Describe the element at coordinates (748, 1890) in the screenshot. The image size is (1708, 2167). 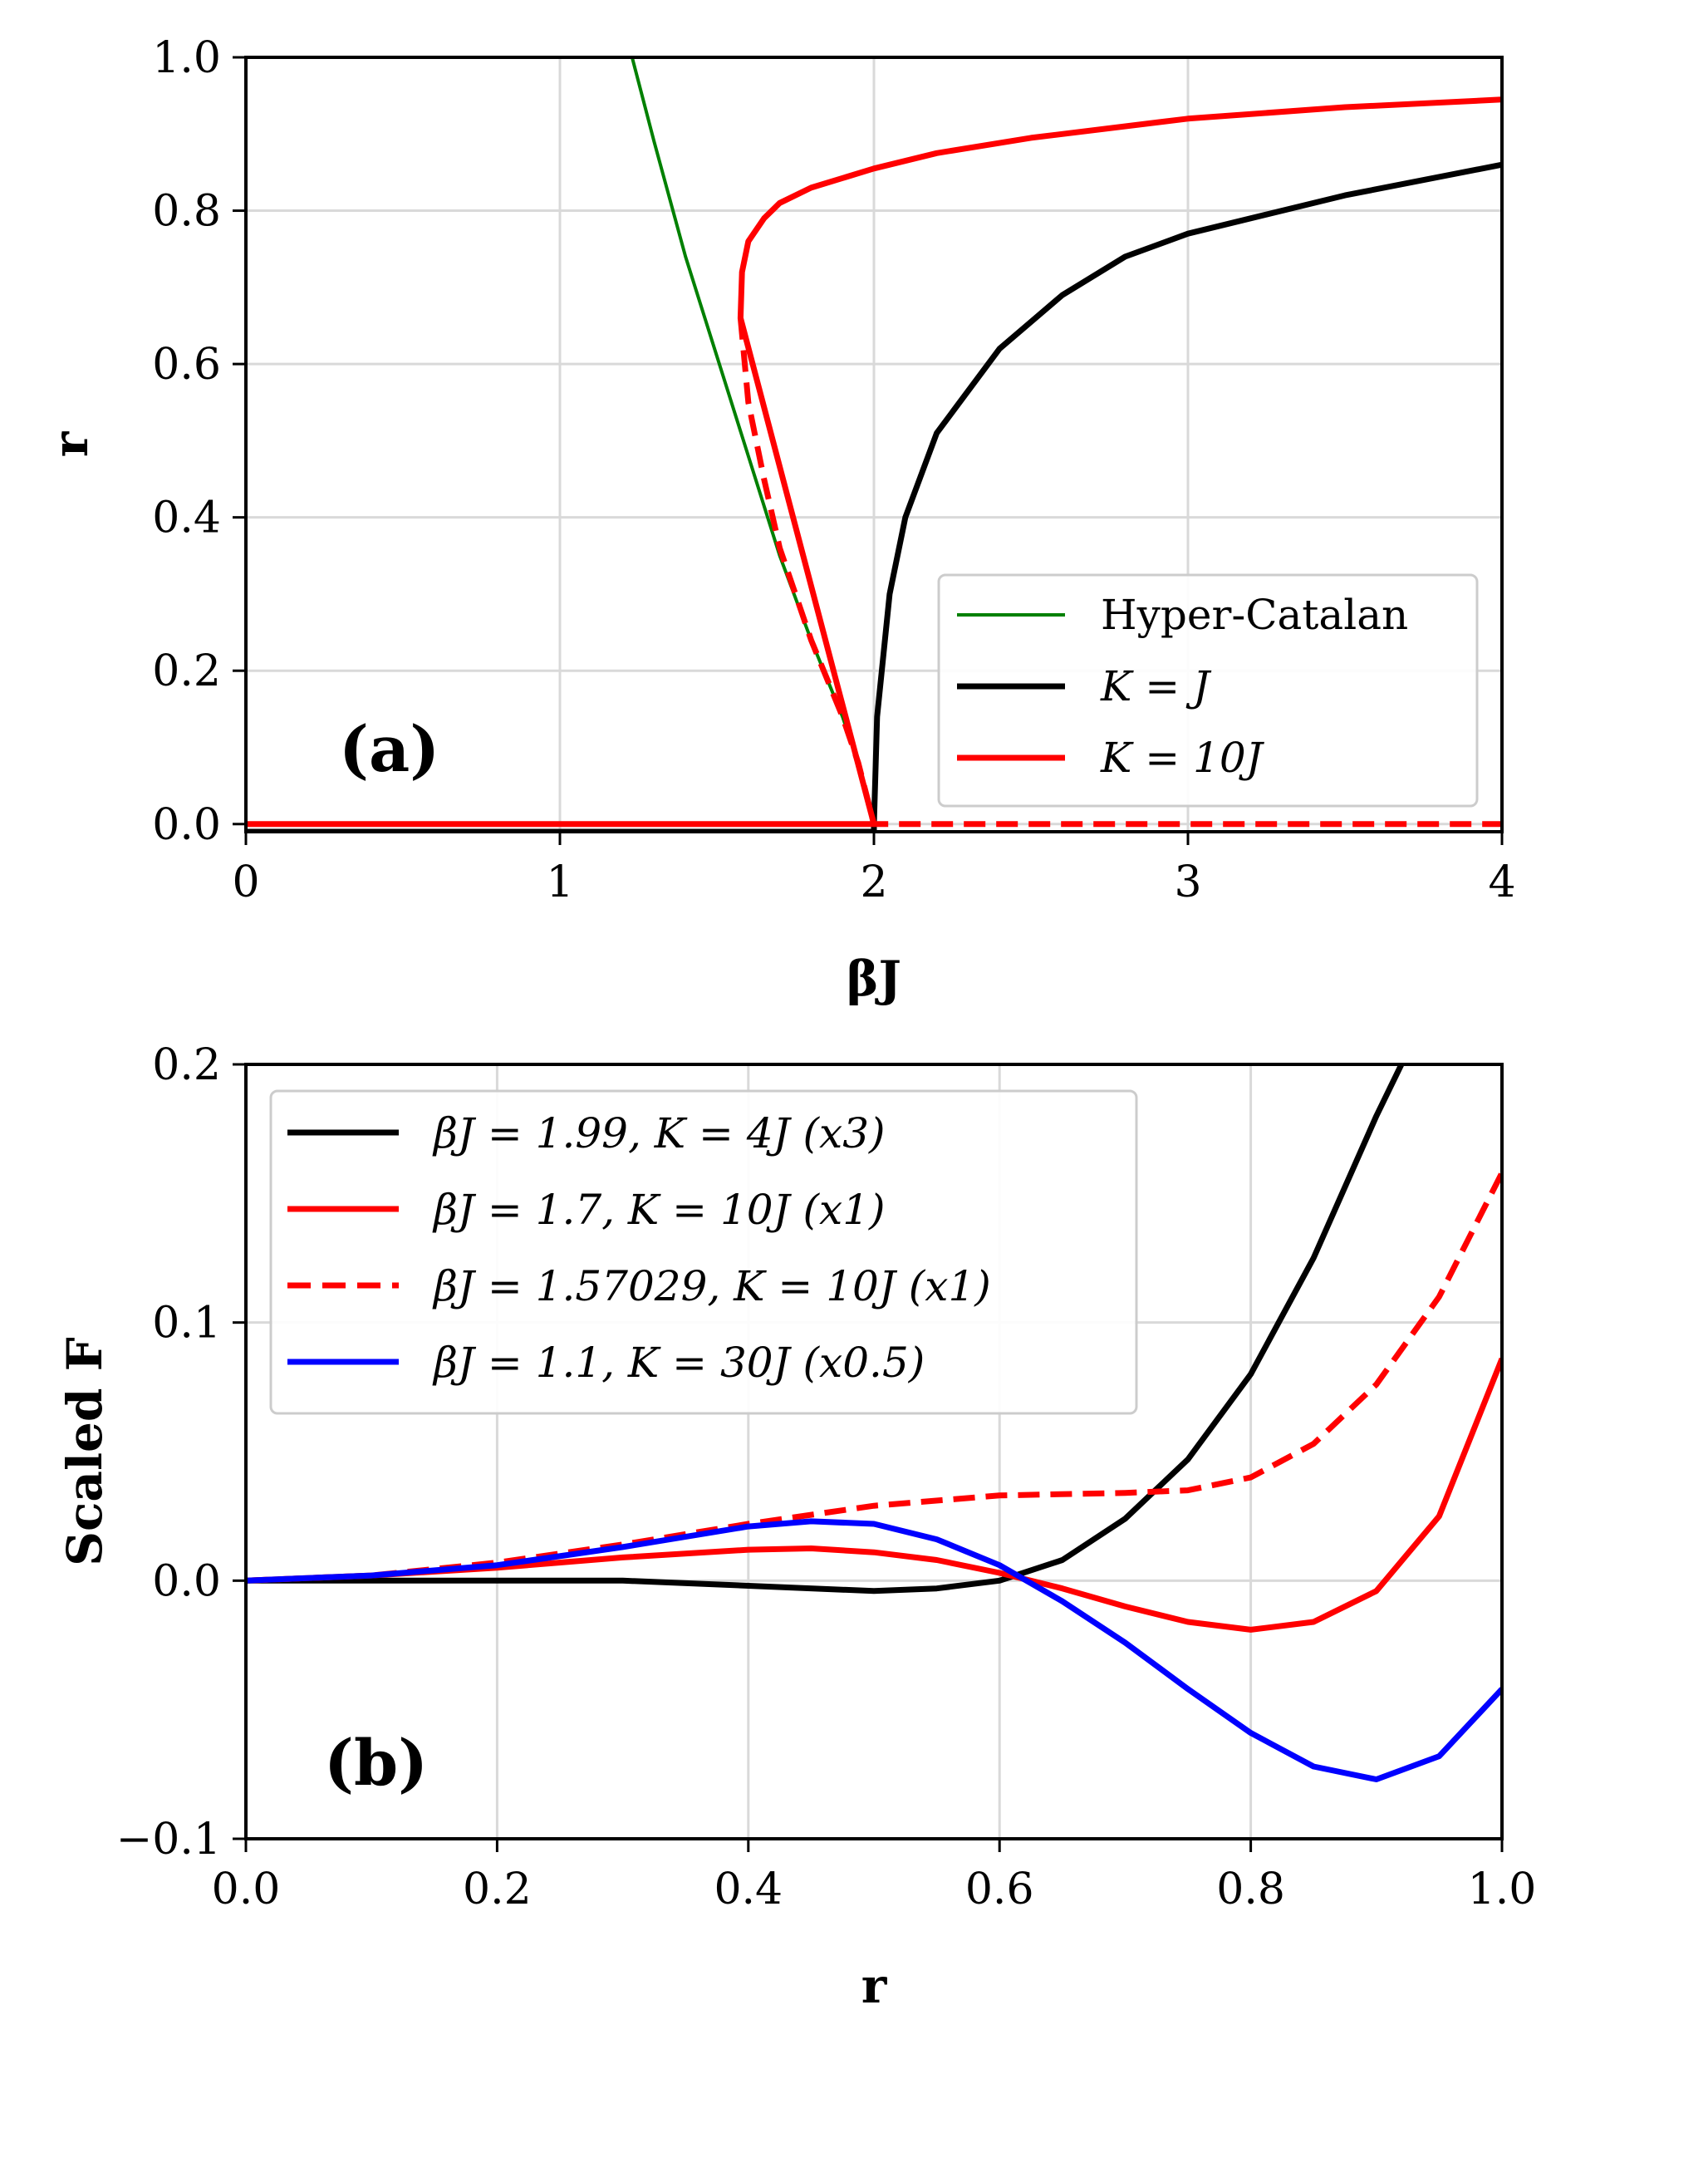
I see `x-tick-label: 0.4` at that location.